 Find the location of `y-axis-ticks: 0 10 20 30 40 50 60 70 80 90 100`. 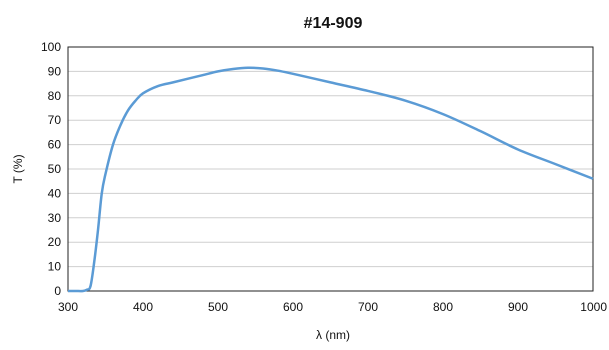

y-axis-ticks: 0 10 20 30 40 50 60 70 80 90 100 is located at coordinates (51, 169).